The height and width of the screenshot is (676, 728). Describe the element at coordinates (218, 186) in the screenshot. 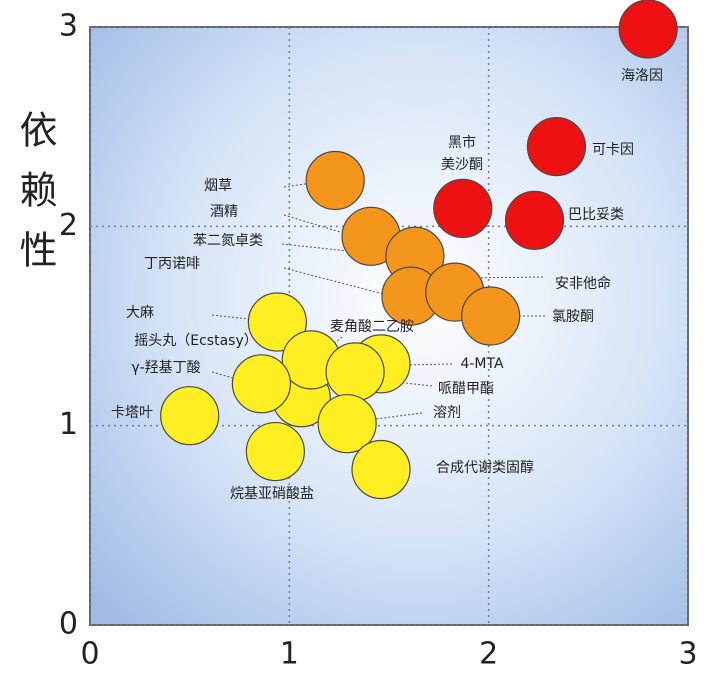

I see `point-label: 烟草` at that location.